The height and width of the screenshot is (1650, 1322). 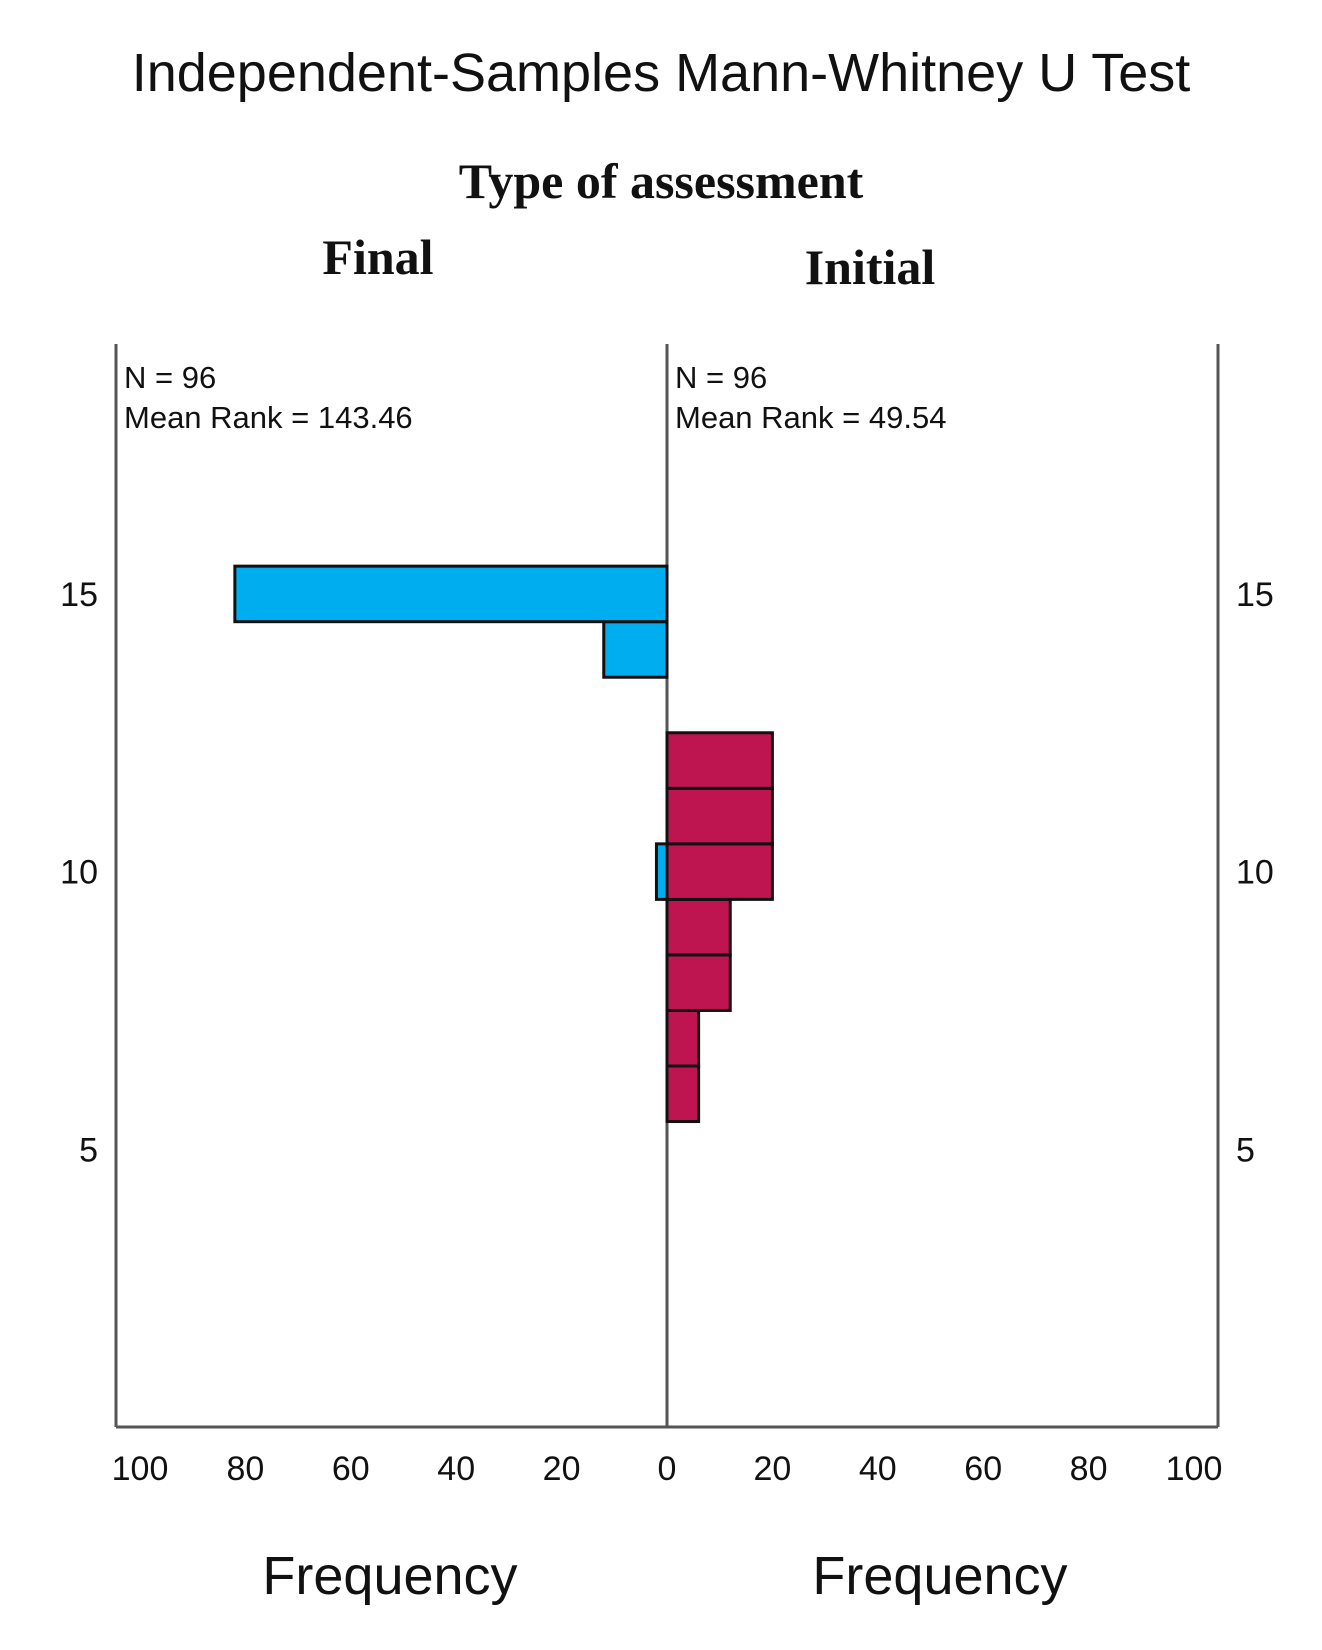 I want to click on x-tick-right-40: 40, so click(x=878, y=1469).